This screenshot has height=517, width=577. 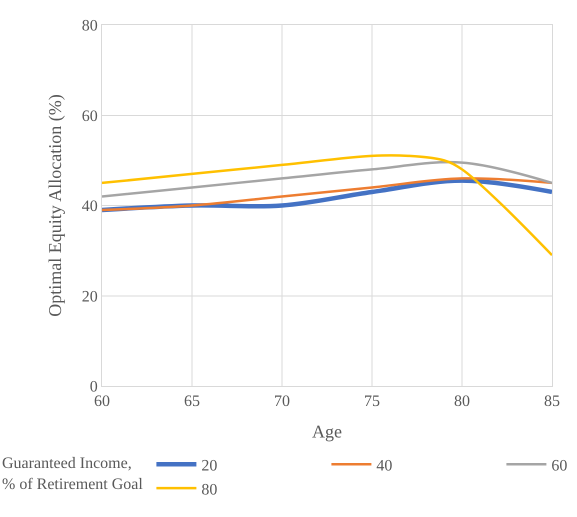 What do you see at coordinates (372, 401) in the screenshot?
I see `x-tick-label: 75` at bounding box center [372, 401].